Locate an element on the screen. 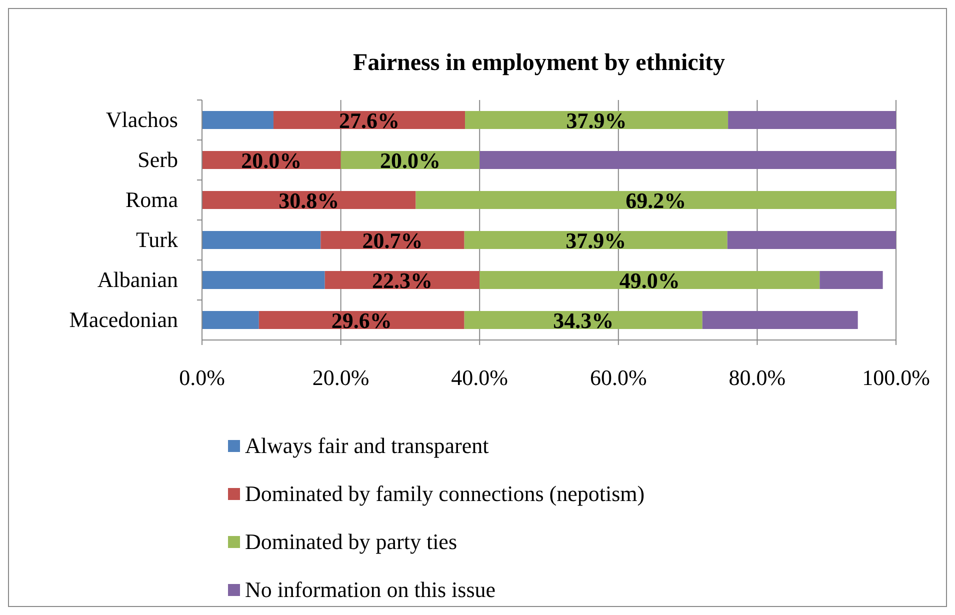 This screenshot has height=615, width=955. y-tick-label: Macedonian is located at coordinates (123, 319).